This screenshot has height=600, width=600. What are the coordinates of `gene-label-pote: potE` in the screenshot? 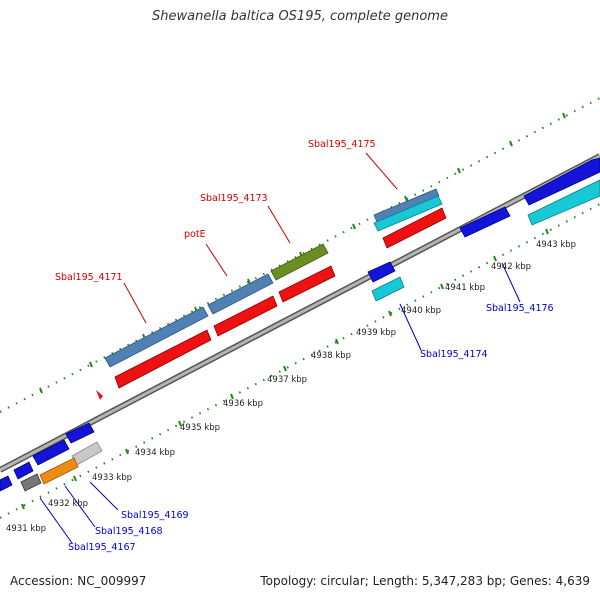 It's located at (195, 234).